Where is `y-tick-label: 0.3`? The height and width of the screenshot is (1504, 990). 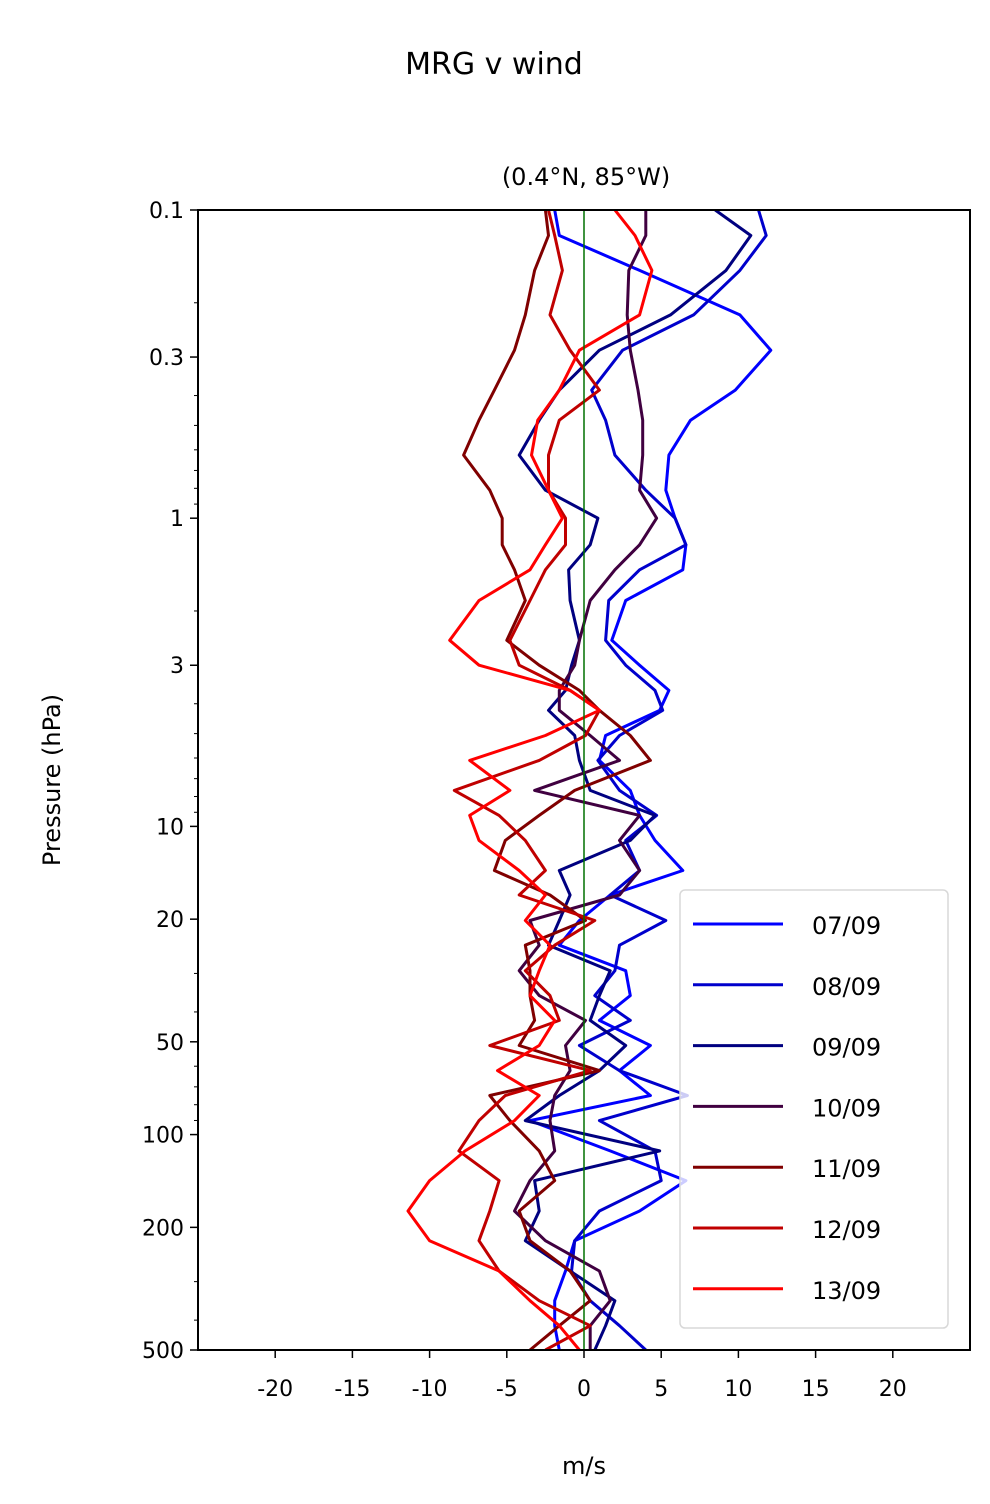 y-tick-label: 0.3 is located at coordinates (166, 358).